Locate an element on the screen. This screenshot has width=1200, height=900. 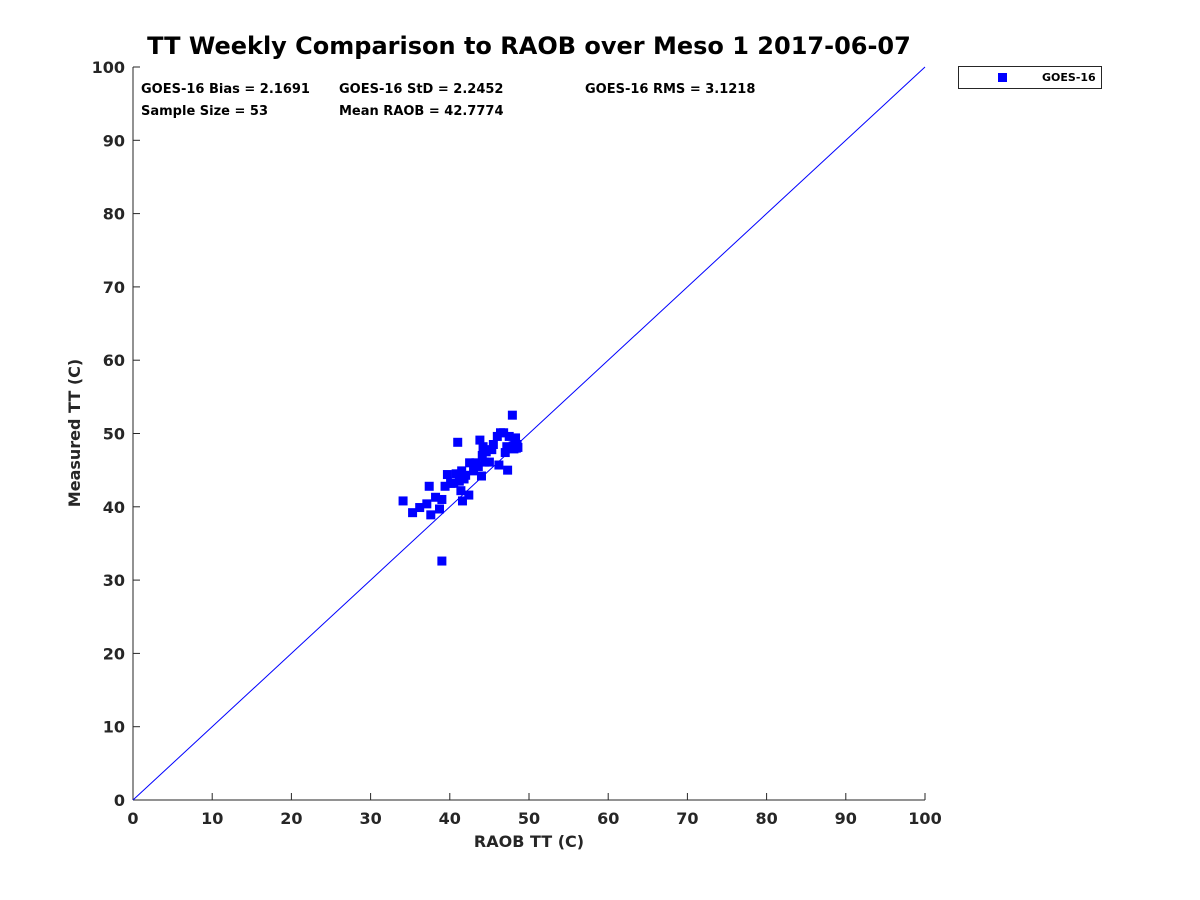
y-tick-label: 90 is located at coordinates (114, 140).